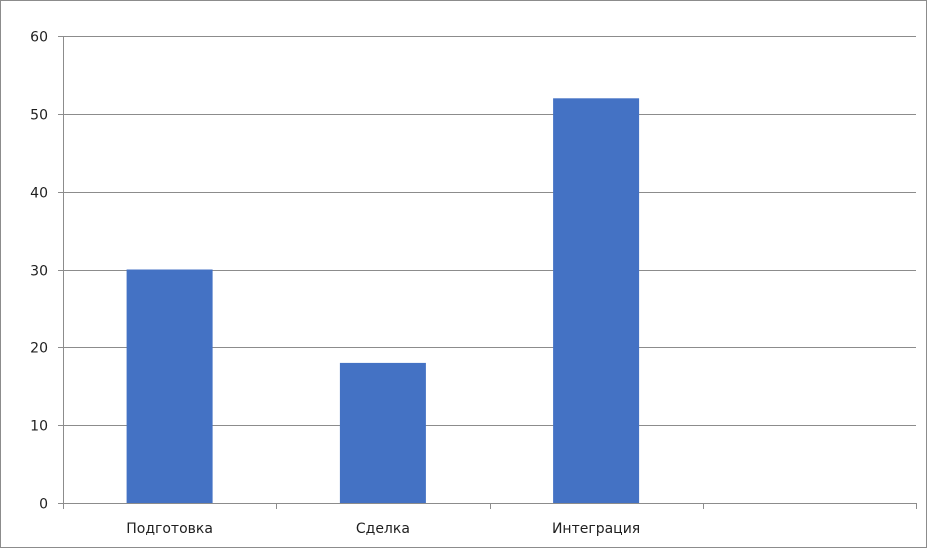 This screenshot has width=927, height=548. I want to click on x-tick-label-2: Сделка, so click(383, 529).